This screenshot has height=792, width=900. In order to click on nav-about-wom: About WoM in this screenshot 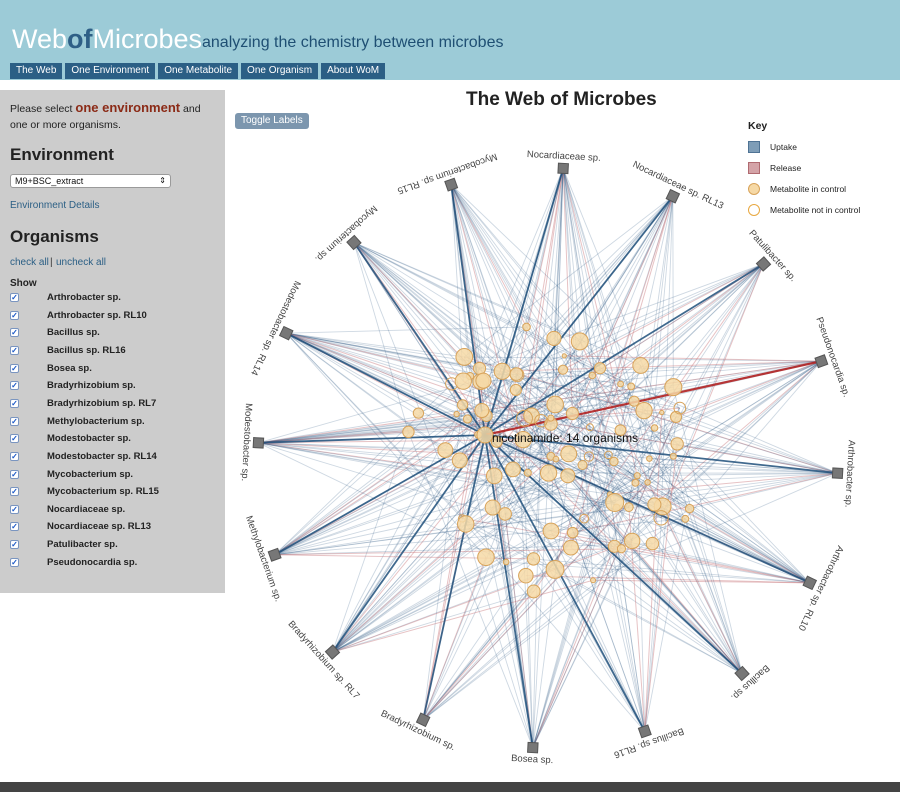, I will do `click(353, 71)`.